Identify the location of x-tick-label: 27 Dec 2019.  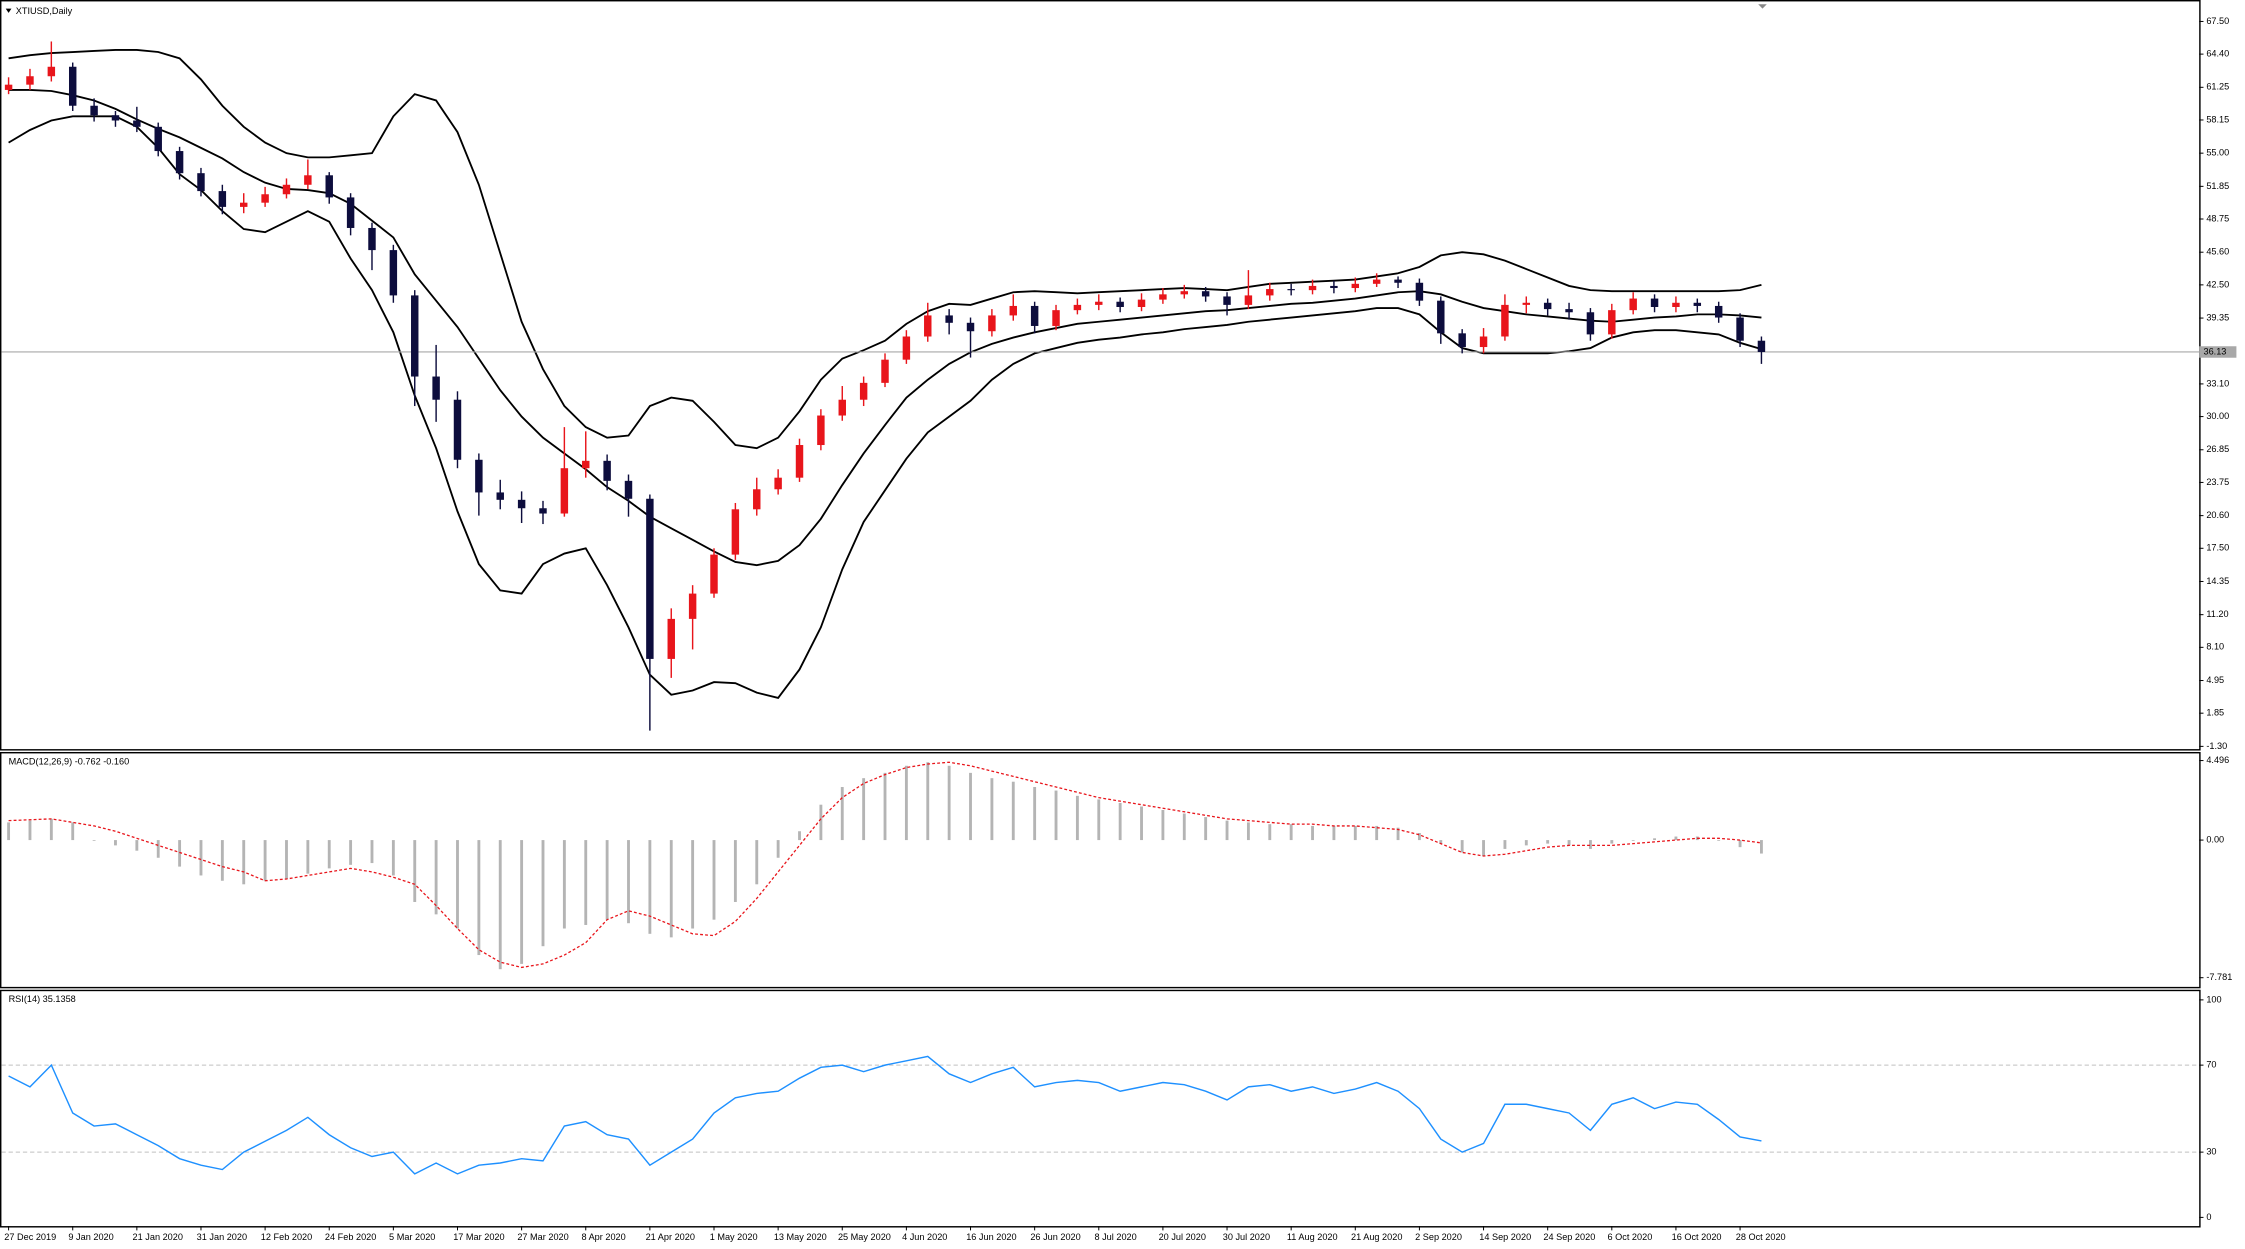
(30, 1237).